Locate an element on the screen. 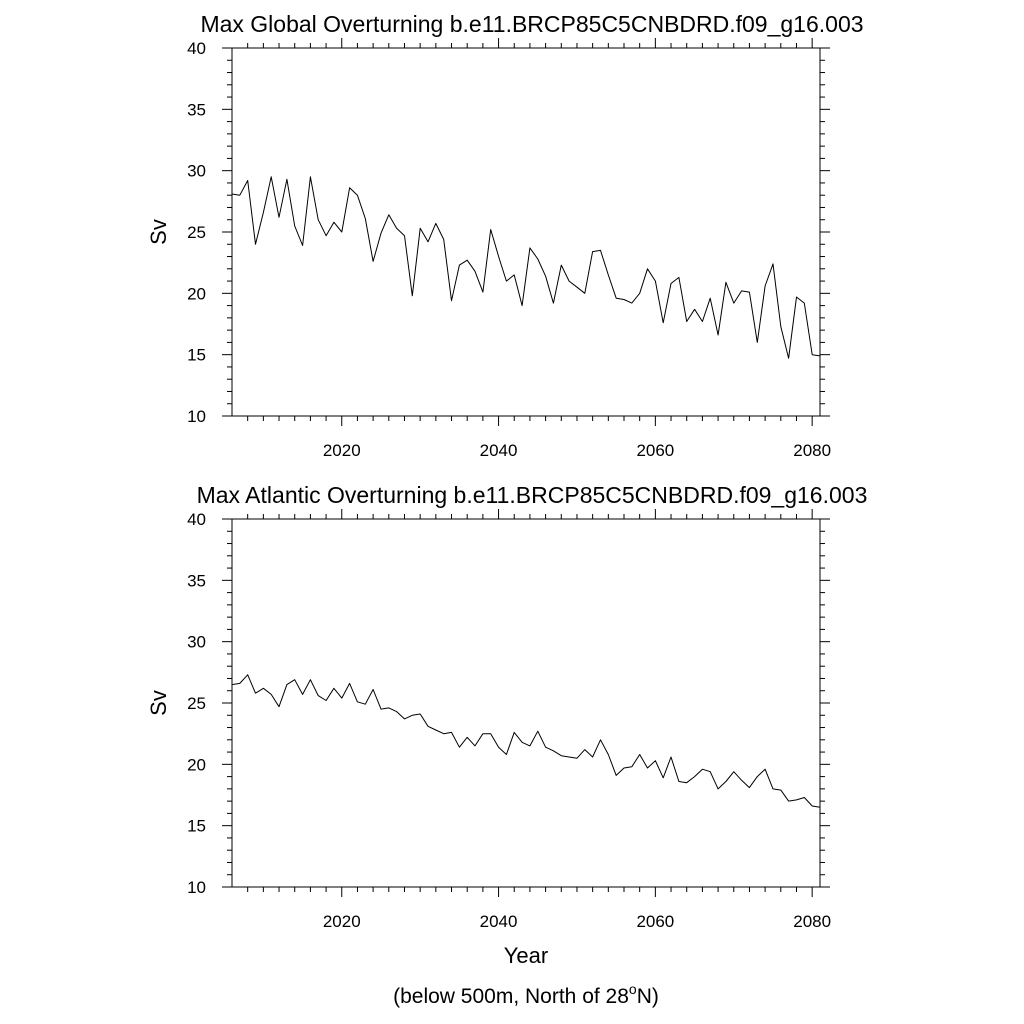 The image size is (1024, 1024). footnote-superscript: o is located at coordinates (633, 989).